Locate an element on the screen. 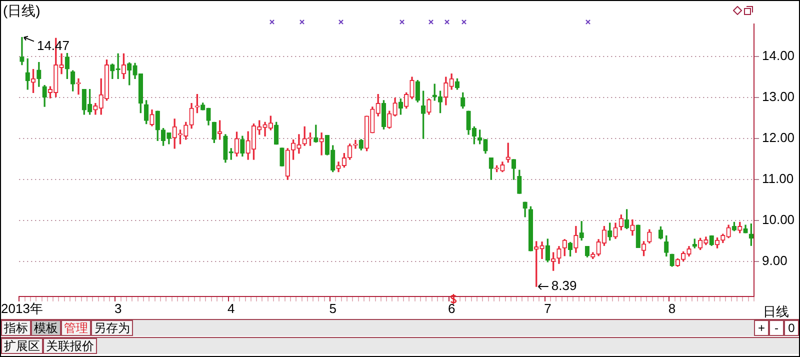 This screenshot has width=800, height=357. text: 扩展区 is located at coordinates (22, 346).